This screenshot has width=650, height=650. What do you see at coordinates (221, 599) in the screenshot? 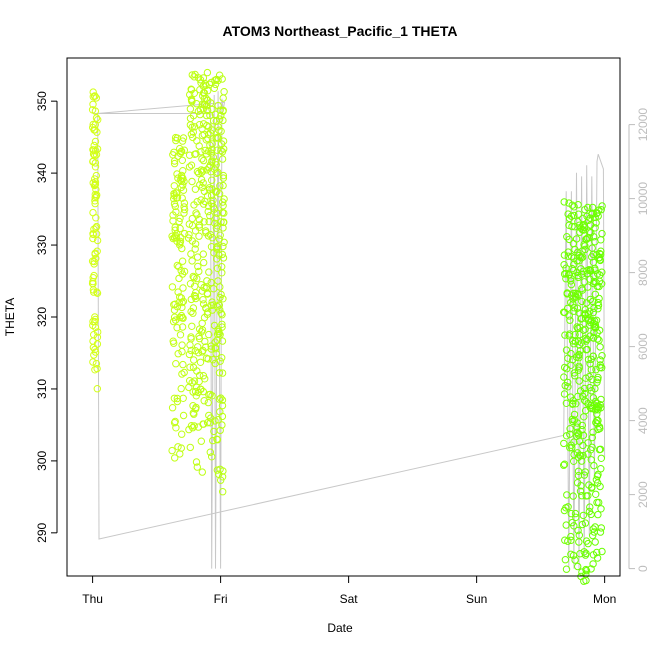
I see `x-tick-label: Fri` at bounding box center [221, 599].